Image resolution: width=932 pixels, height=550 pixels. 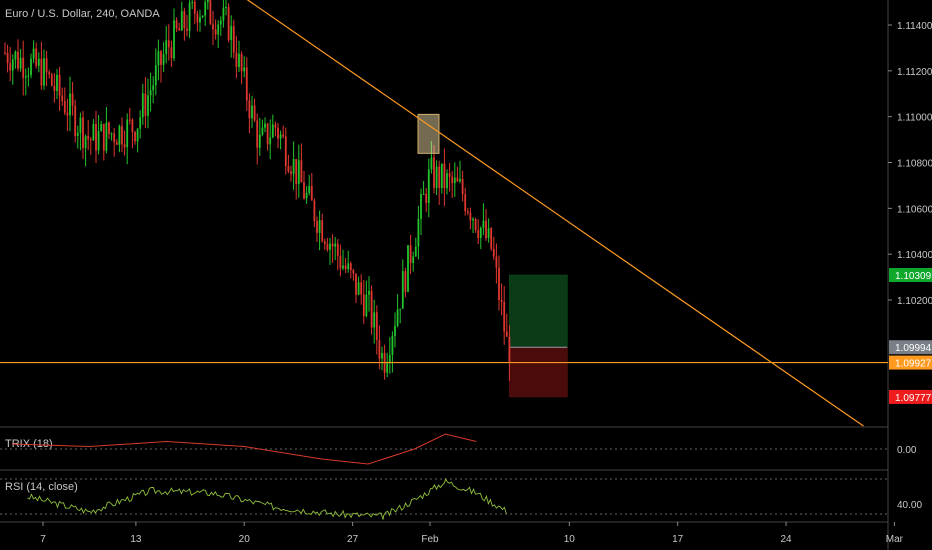 What do you see at coordinates (909, 505) in the screenshot?
I see `rsi-tick-label: 40.00` at bounding box center [909, 505].